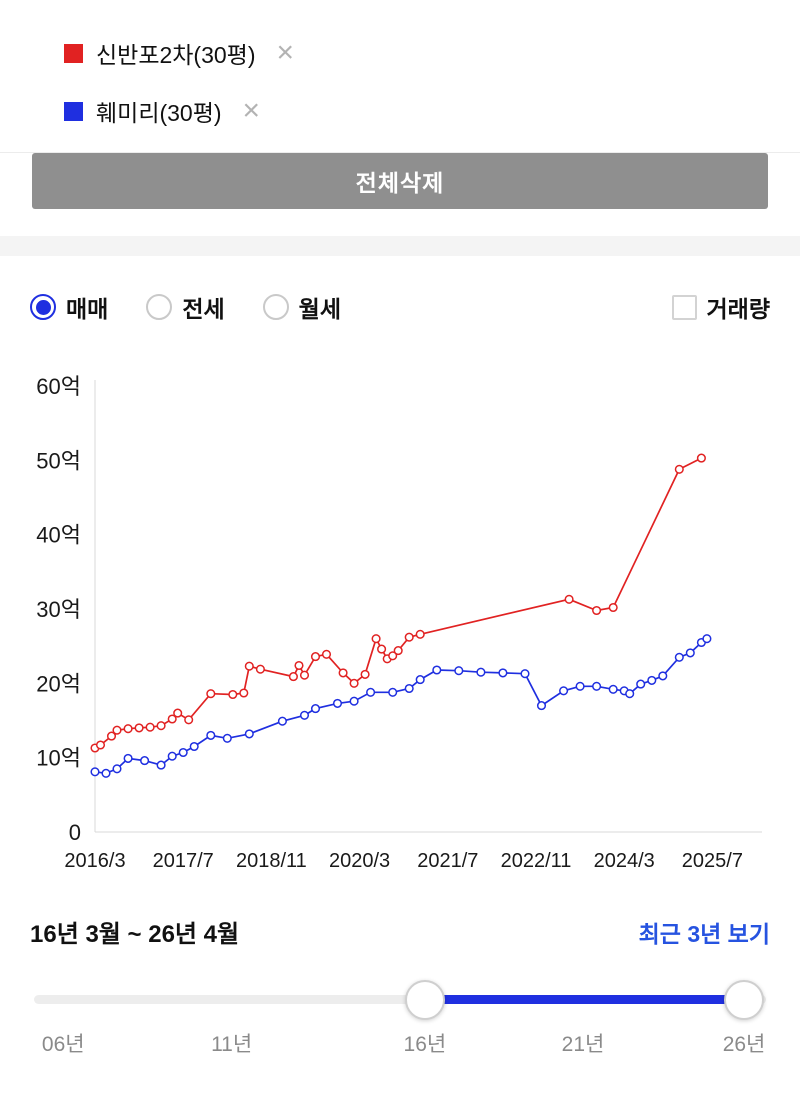 This screenshot has width=800, height=1102. I want to click on svg-text: 2024/3, so click(624, 861).